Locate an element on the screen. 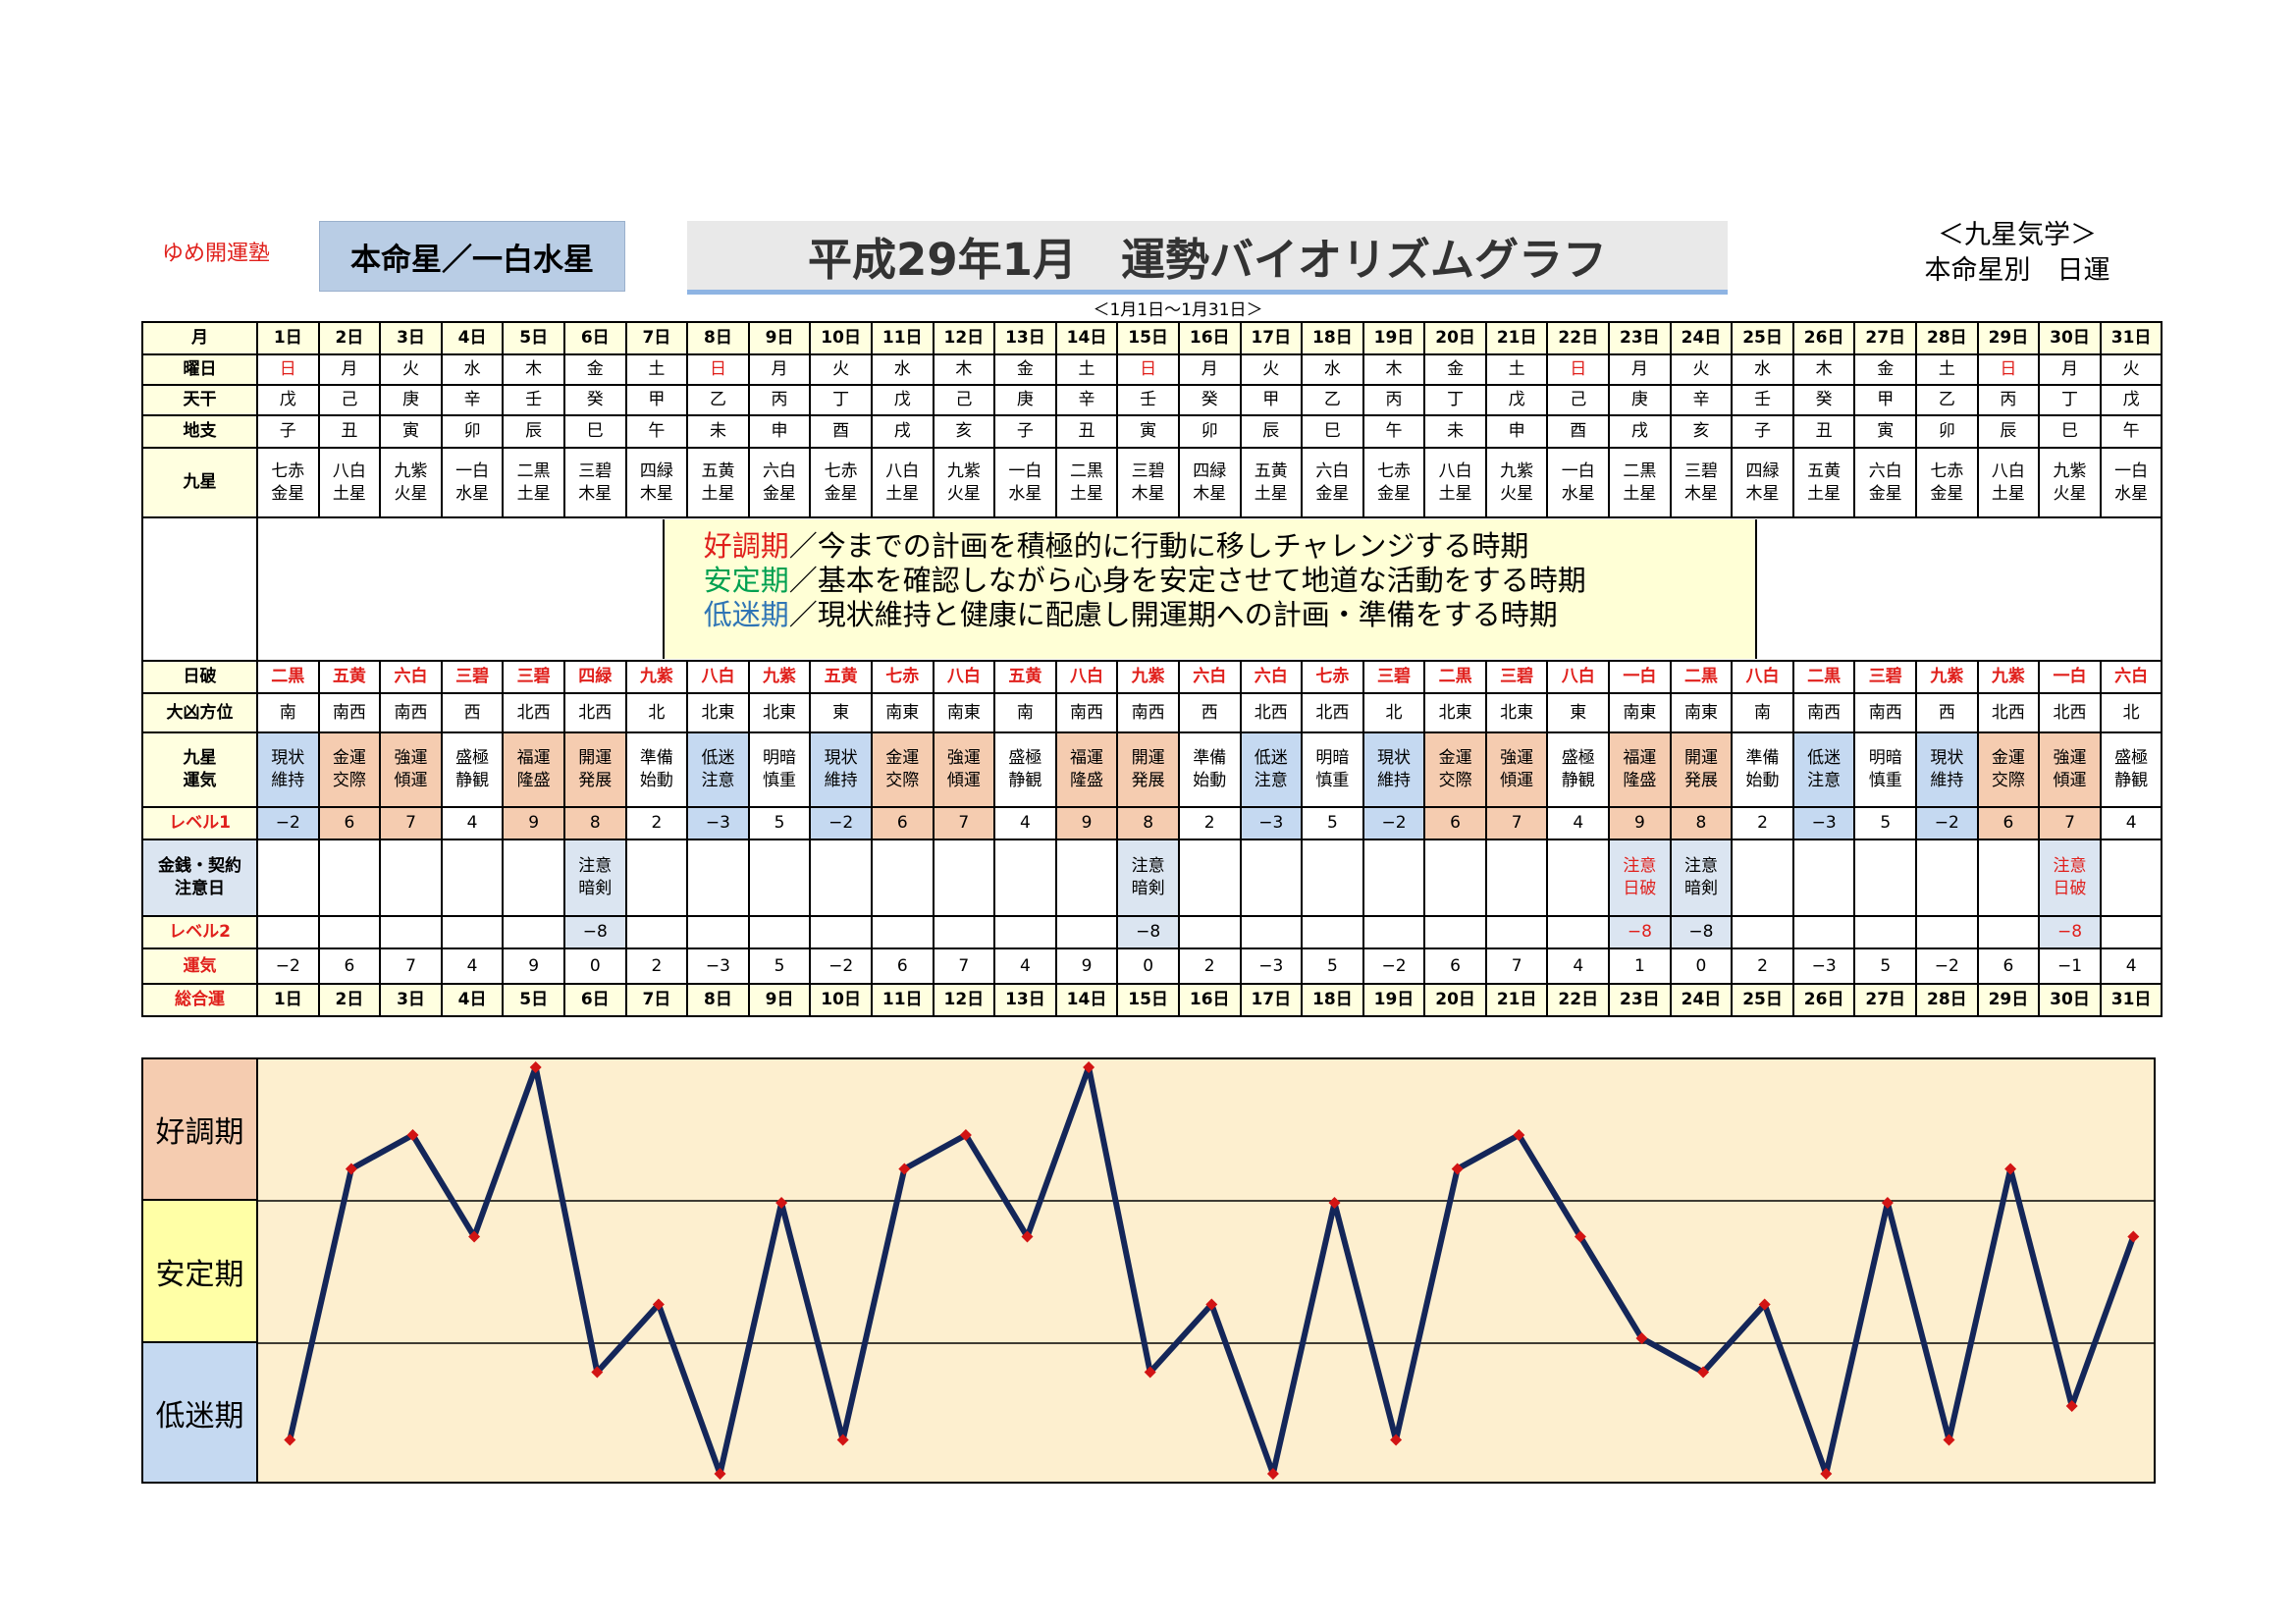 Image resolution: width=2296 pixels, height=1624 pixels. kyusei-cell: 九紫 火星 is located at coordinates (964, 482).